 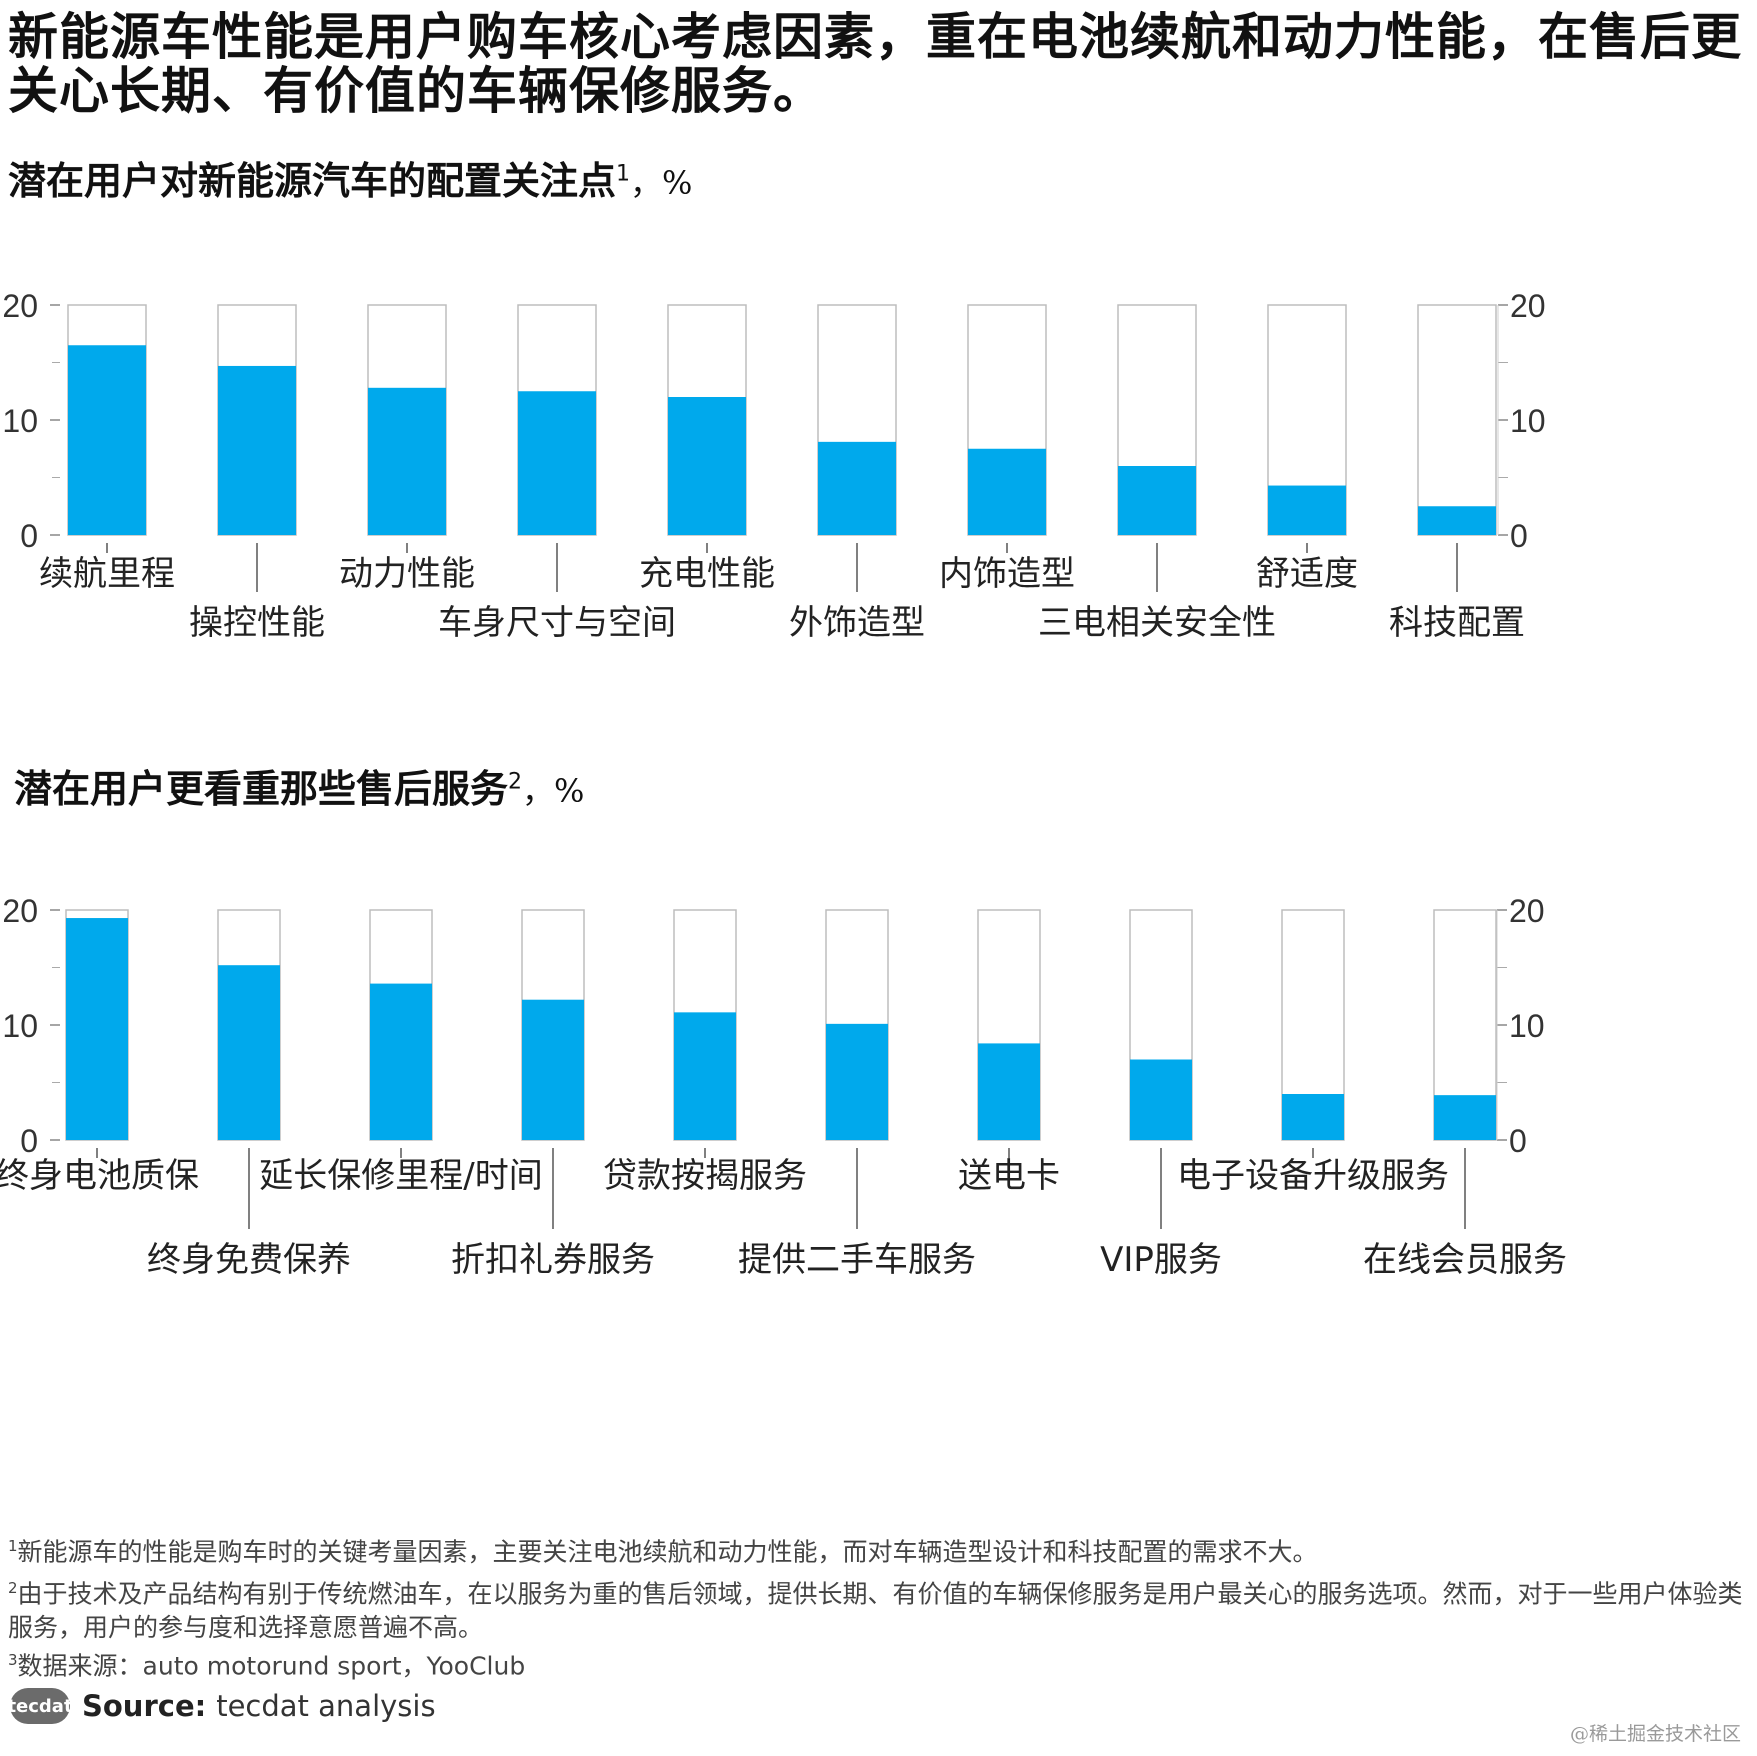 What do you see at coordinates (1457, 420) in the screenshot?
I see `bar-frame` at bounding box center [1457, 420].